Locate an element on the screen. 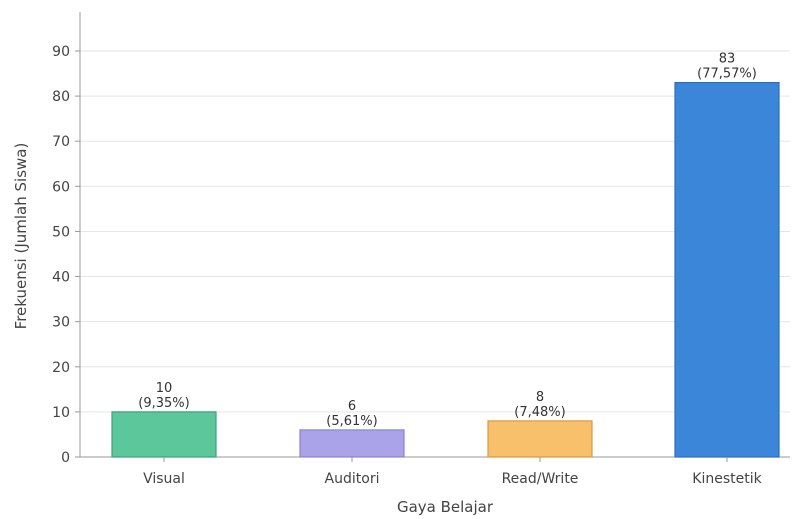 The image size is (801, 519). y-tick-label: 40 is located at coordinates (61, 278).